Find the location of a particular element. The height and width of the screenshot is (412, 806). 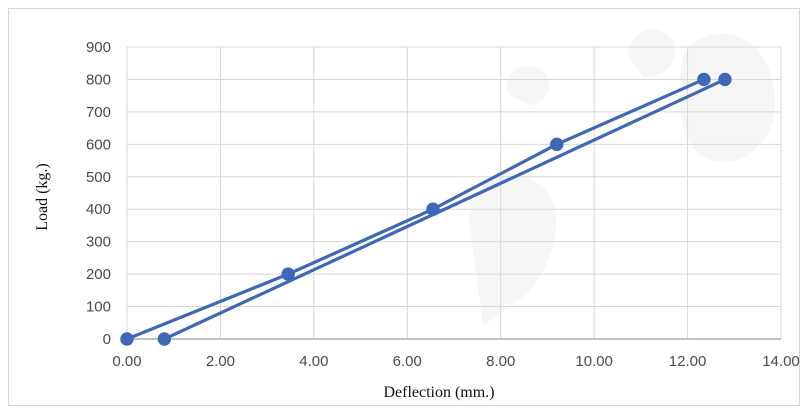

x-tick-label: 6.00 is located at coordinates (407, 361).